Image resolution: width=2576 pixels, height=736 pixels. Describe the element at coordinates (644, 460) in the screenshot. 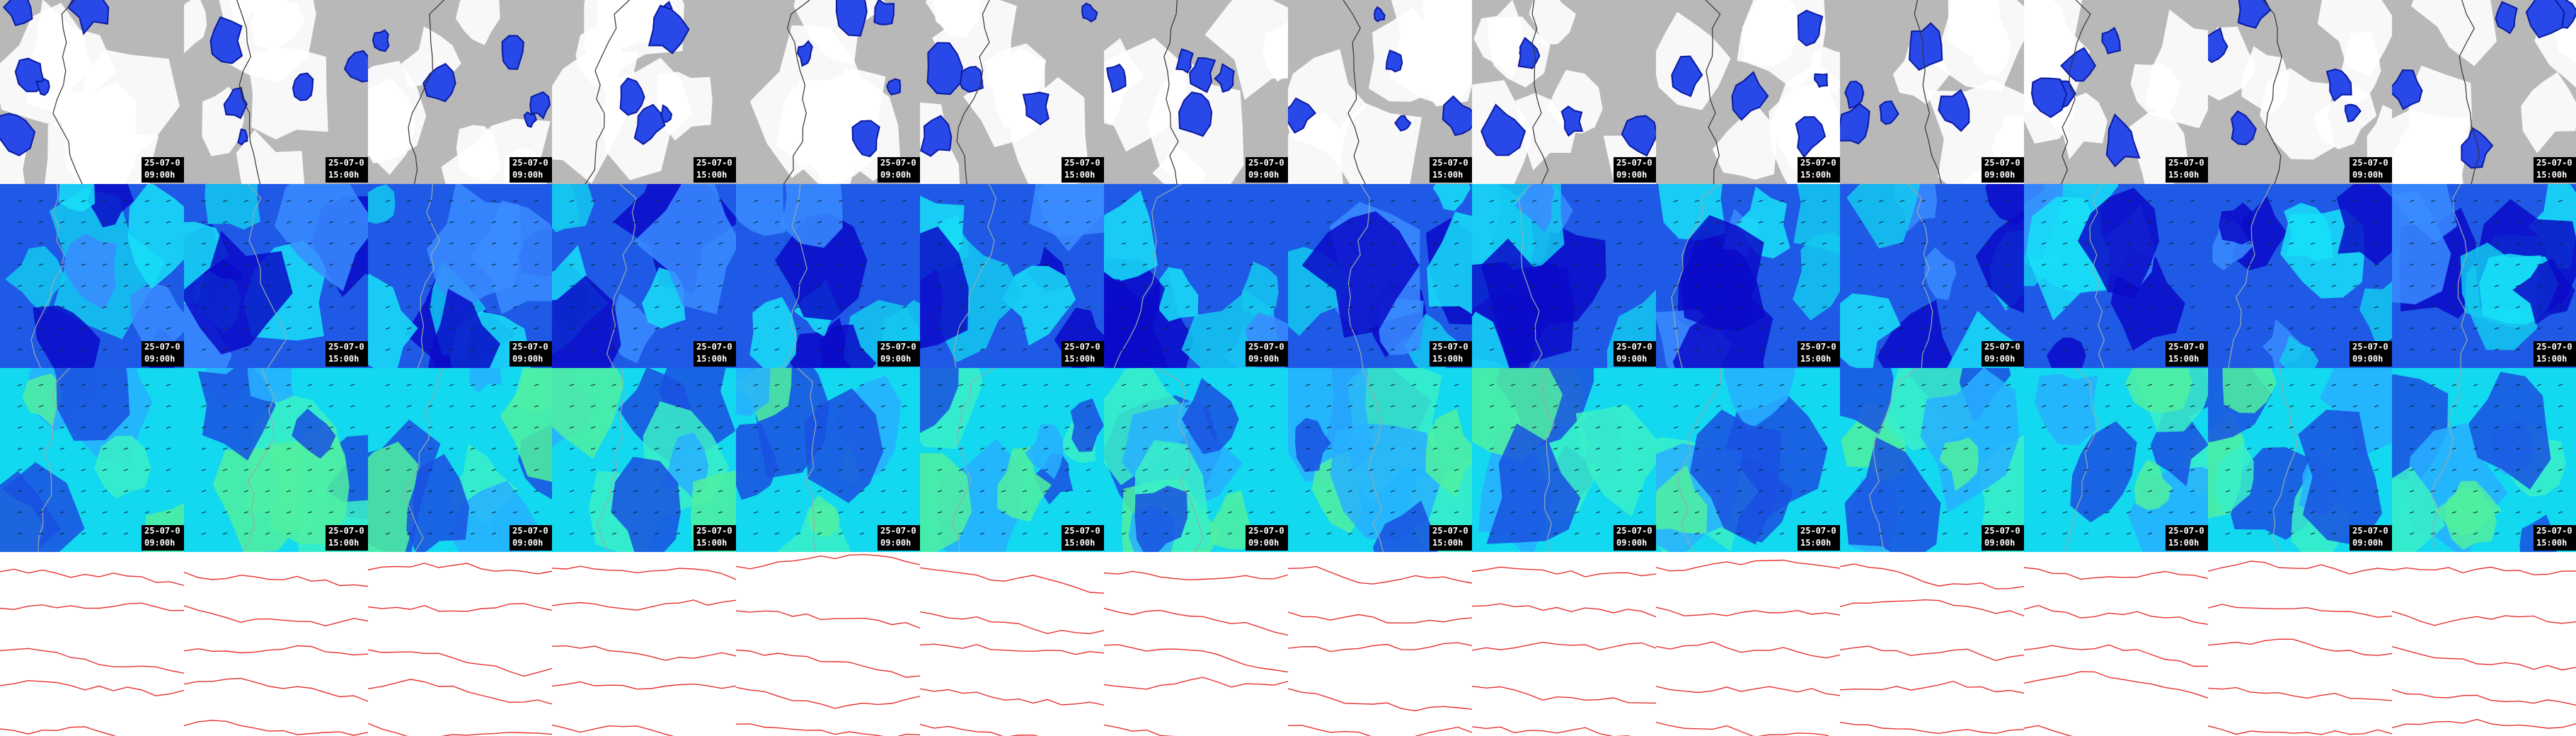

I see `map-tile: 25-07-0 15:00h` at that location.